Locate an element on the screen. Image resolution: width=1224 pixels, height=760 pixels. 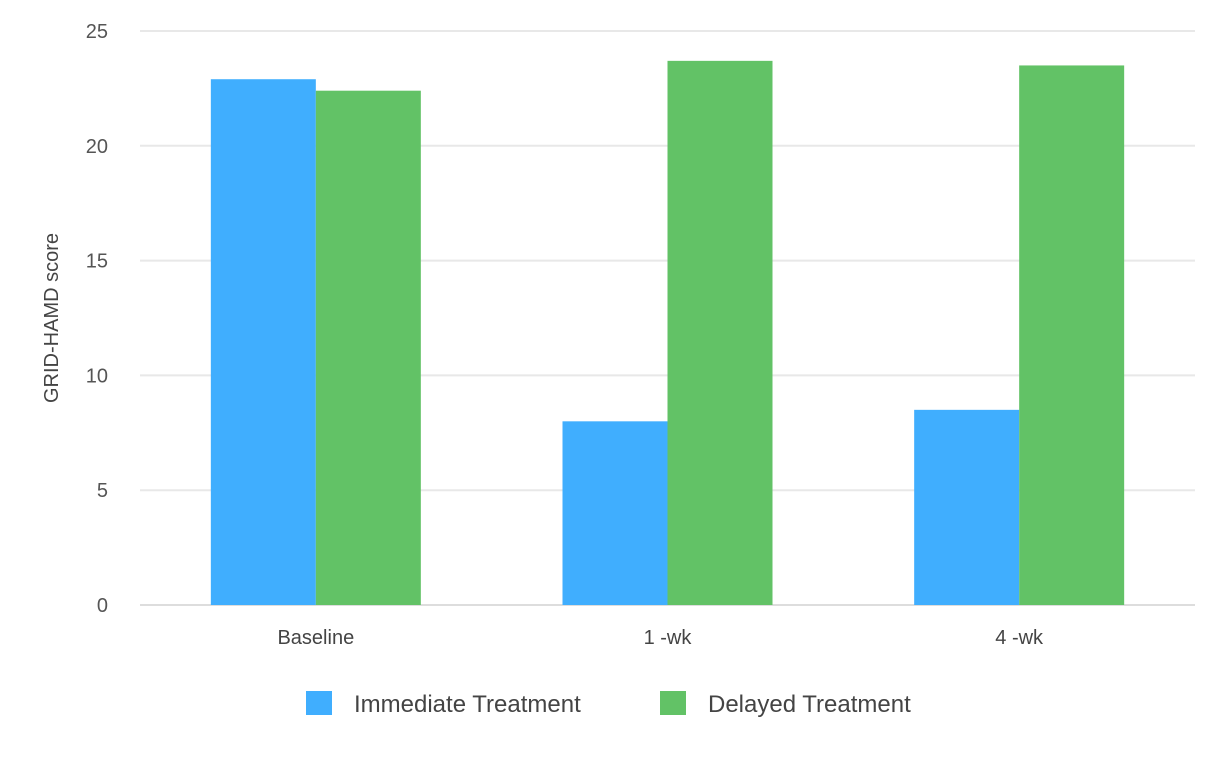
y-tick-label: 5 is located at coordinates (102, 491).